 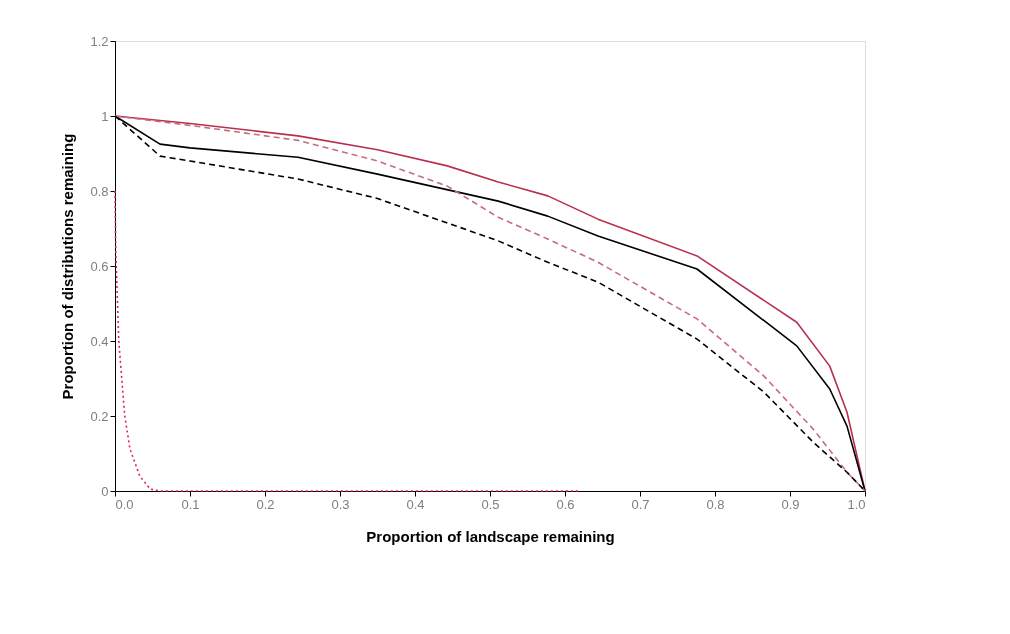 What do you see at coordinates (99, 341) in the screenshot?
I see `y-tick-label: 0.4` at bounding box center [99, 341].